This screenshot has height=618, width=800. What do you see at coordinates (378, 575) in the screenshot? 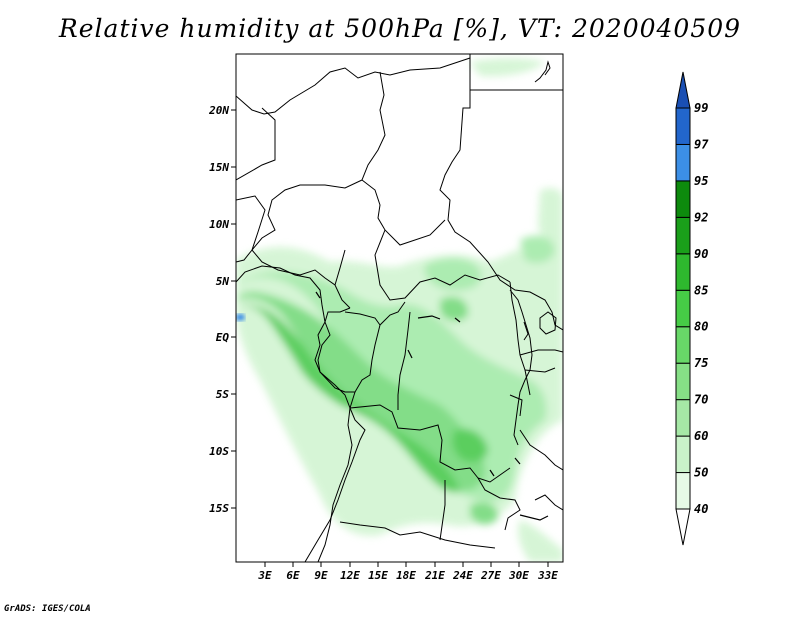
I see `lon-label: 15E` at bounding box center [378, 575].